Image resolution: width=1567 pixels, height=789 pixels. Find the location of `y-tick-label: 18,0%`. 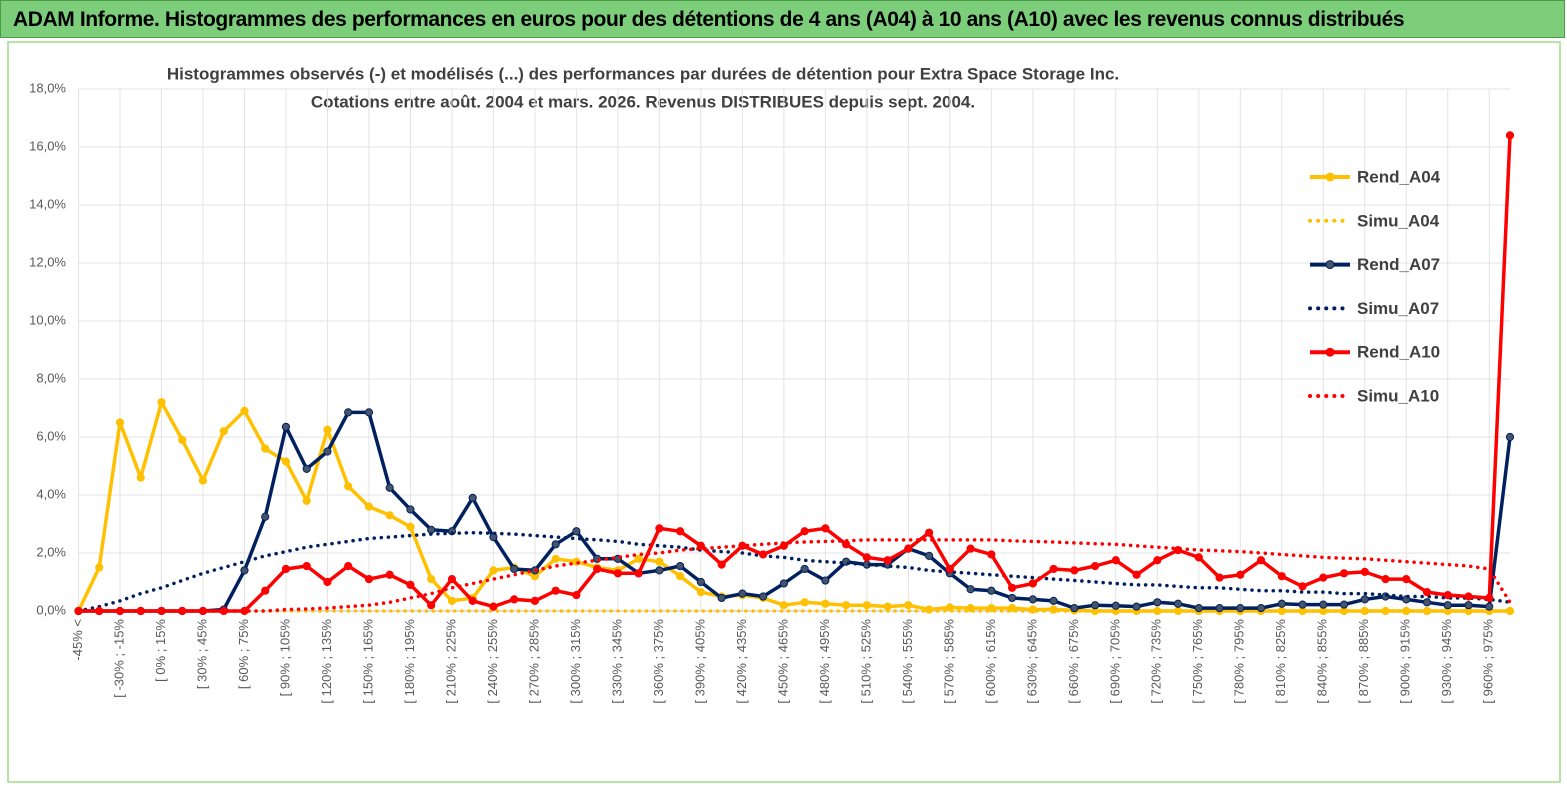

y-tick-label: 18,0% is located at coordinates (47, 87).